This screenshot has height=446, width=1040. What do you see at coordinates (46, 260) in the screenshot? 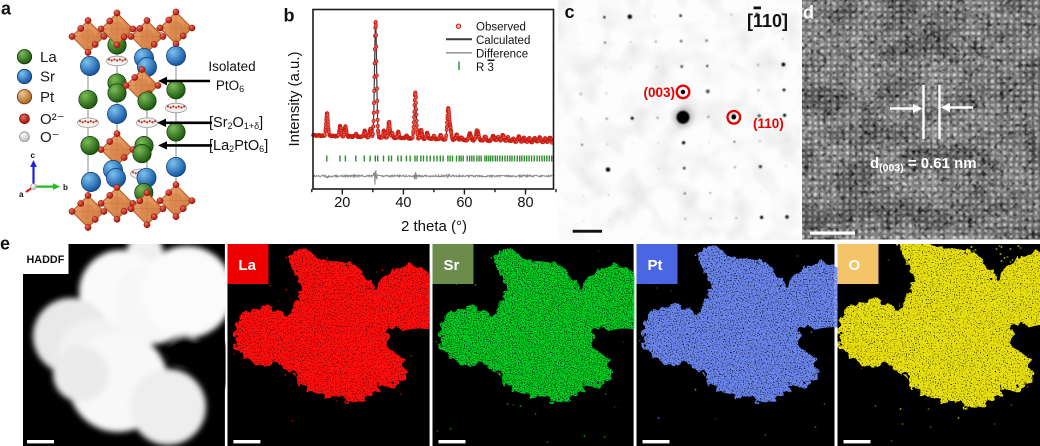
I see `svg-text: HADDF` at bounding box center [46, 260].